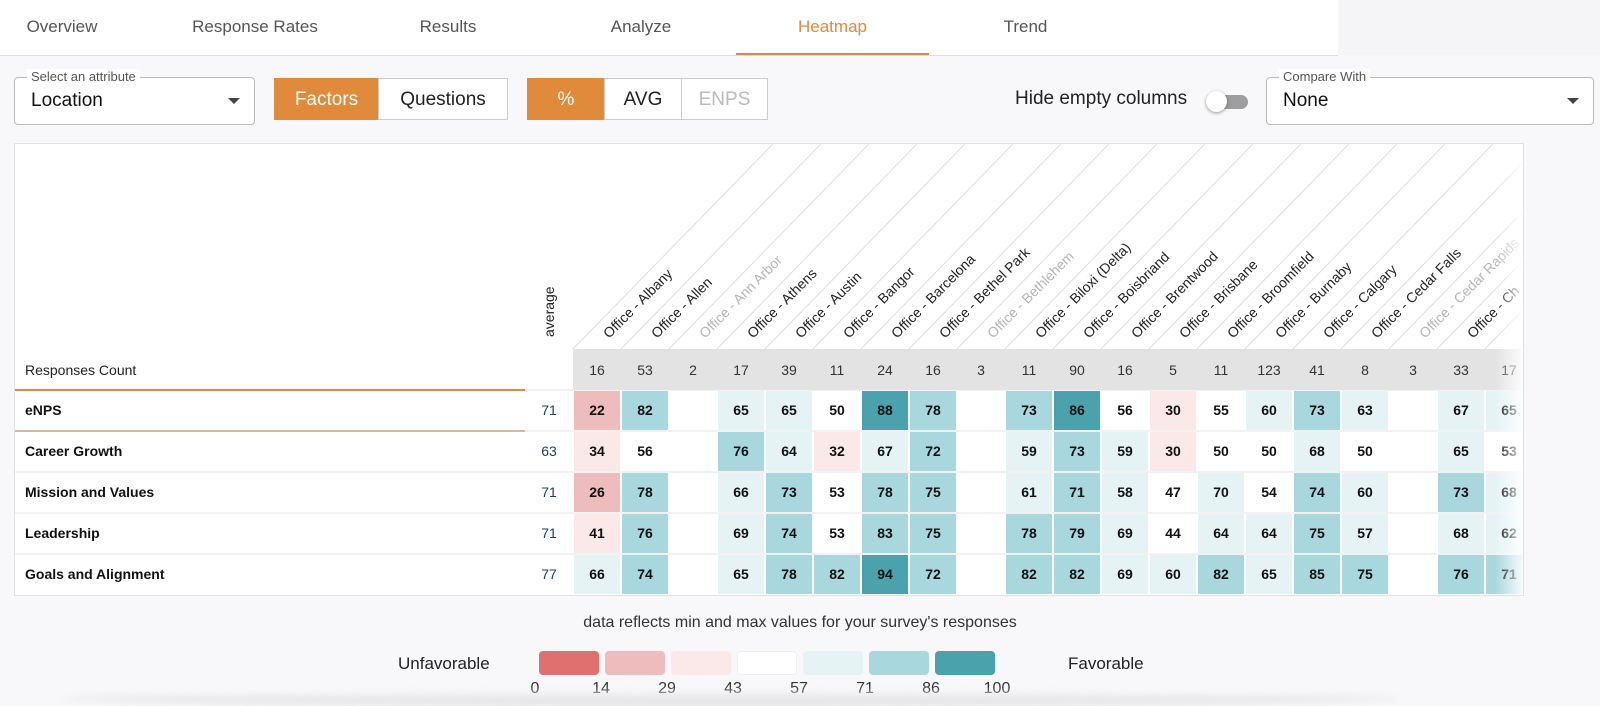 The image size is (1600, 706). What do you see at coordinates (1228, 101) in the screenshot?
I see `hide-empty-columns-toggle` at bounding box center [1228, 101].